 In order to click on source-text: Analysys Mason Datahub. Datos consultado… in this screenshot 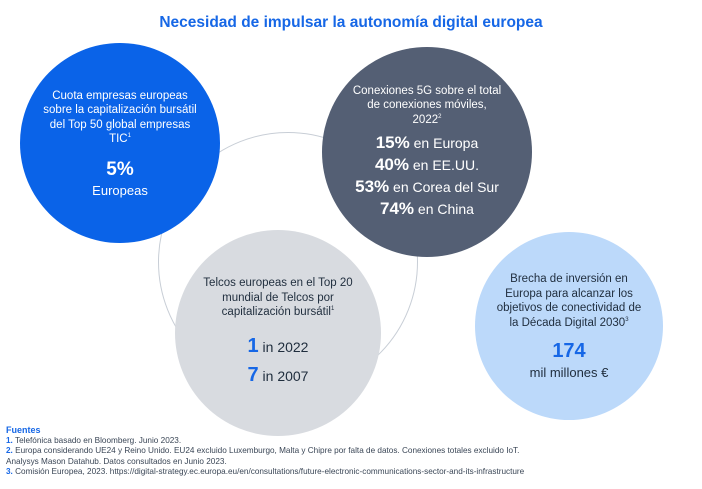, I will do `click(116, 461)`.